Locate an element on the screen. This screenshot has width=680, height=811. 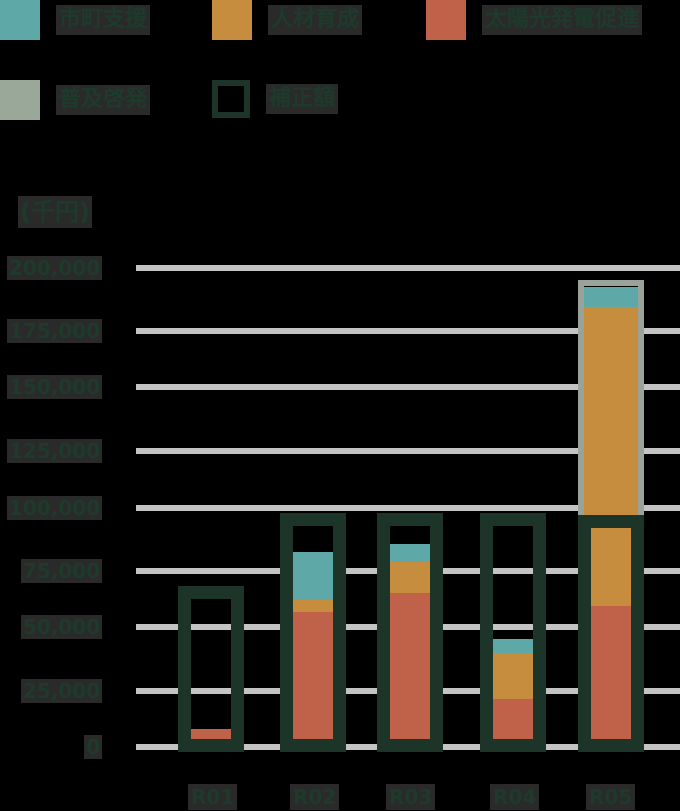
segment-hr-upper is located at coordinates (611, 415).